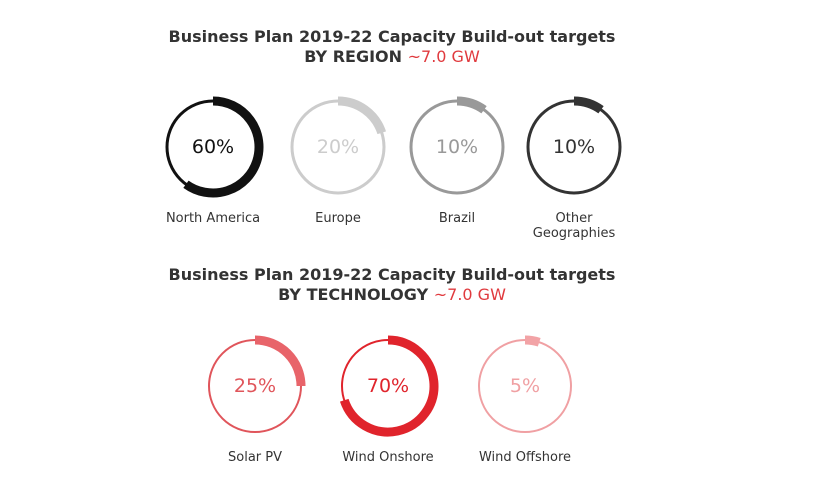 This screenshot has height=490, width=814. Describe the element at coordinates (457, 218) in the screenshot. I see `category-label-brazil: Brazil` at that location.